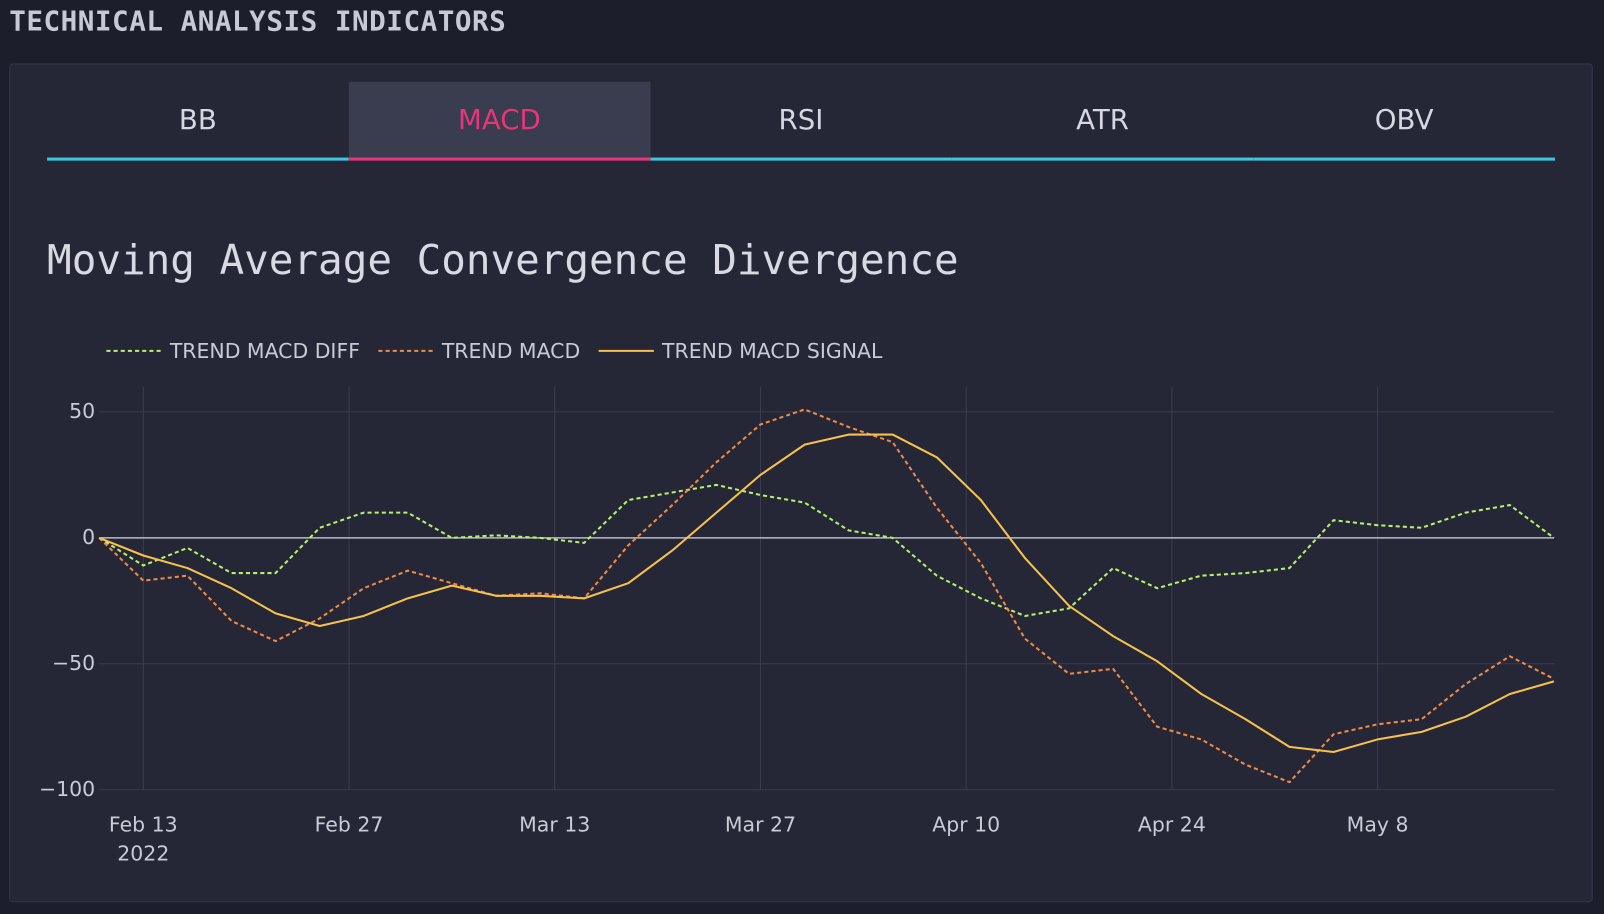 This screenshot has height=914, width=1604. Describe the element at coordinates (1102, 121) in the screenshot. I see `tab: ATR` at that location.